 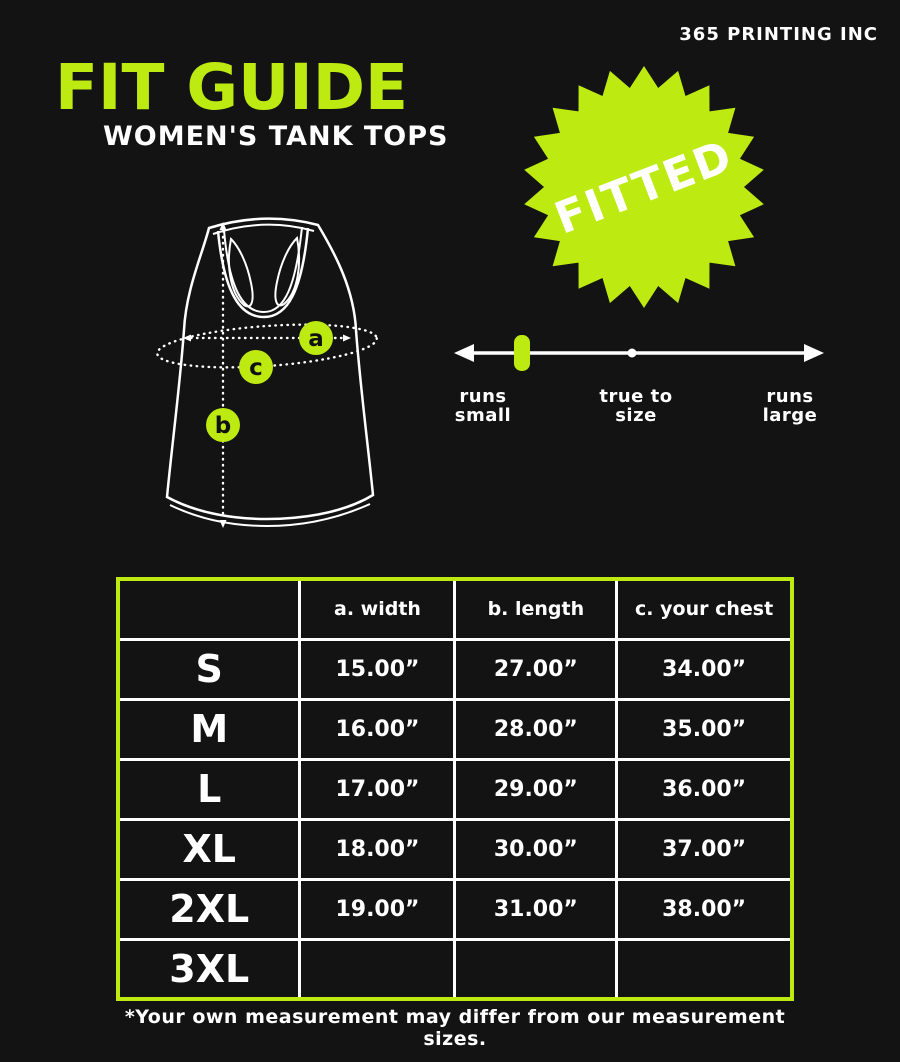 I want to click on length-value, so click(x=536, y=969).